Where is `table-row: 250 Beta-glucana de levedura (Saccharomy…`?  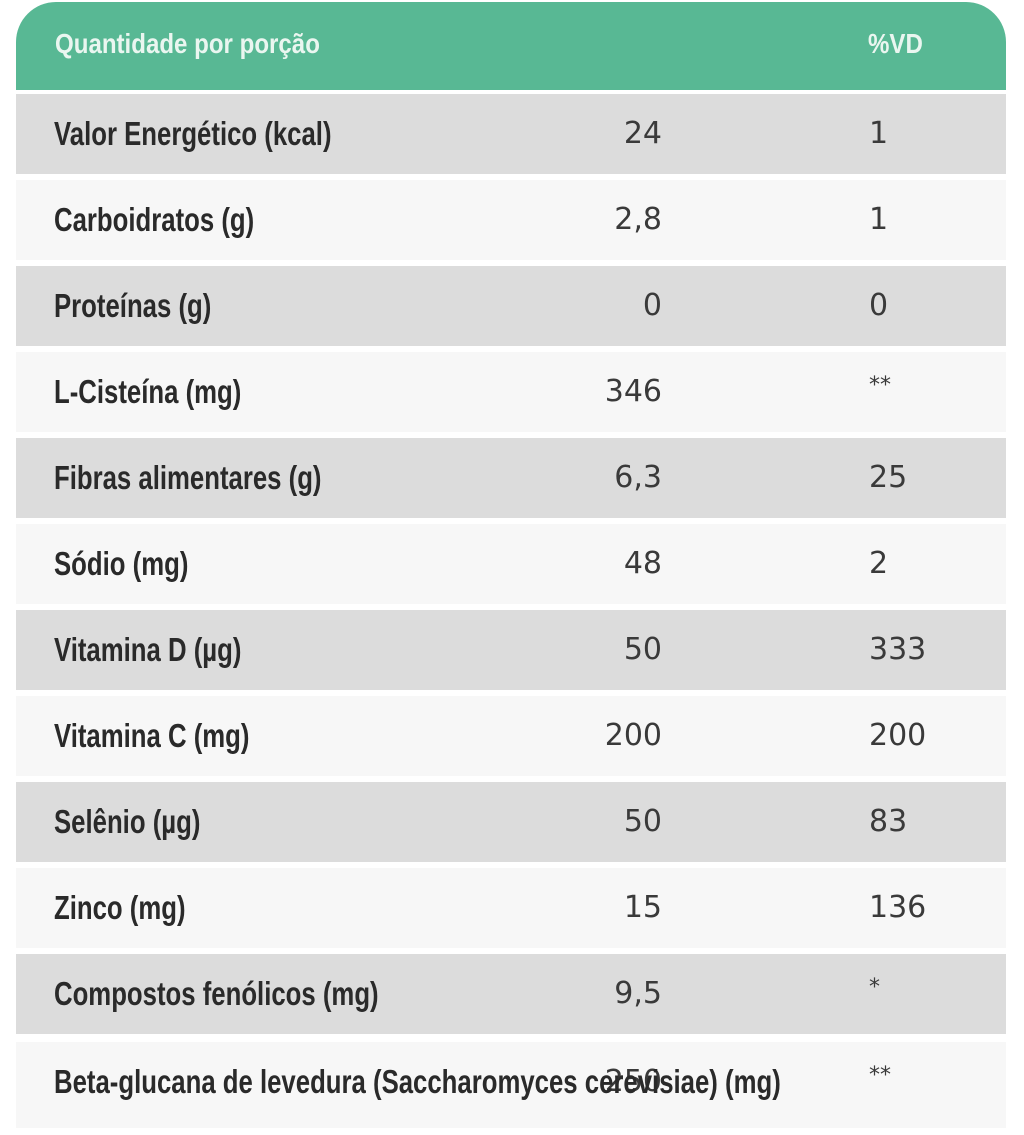
table-row: 250 Beta-glucana de levedura (Saccharomy… is located at coordinates (511, 1085).